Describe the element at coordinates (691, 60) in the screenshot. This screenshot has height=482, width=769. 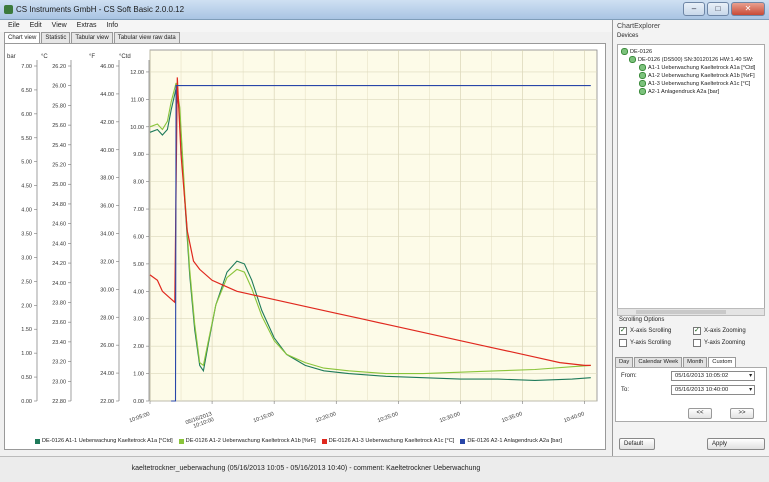
I see `tree-device: DE-0126 (DS500) SN:30120126 HW:1.40 SW:` at that location.